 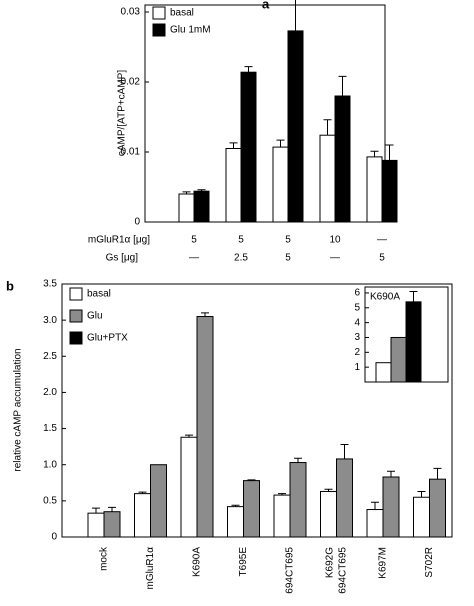 I want to click on y-tick-label: 3.5, so click(x=50, y=284).